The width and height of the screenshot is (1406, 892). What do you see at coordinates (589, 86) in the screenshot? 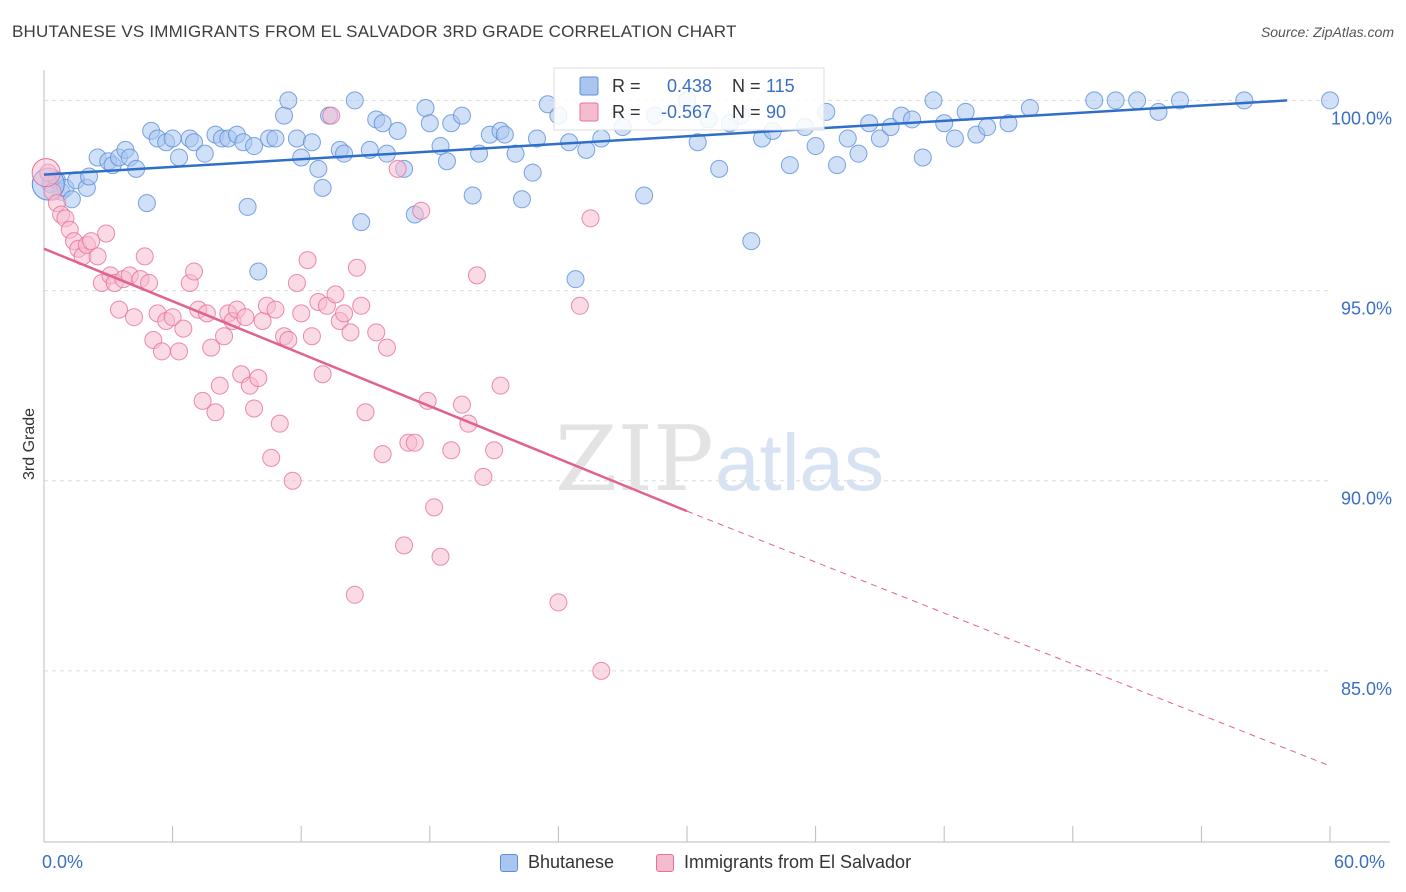
I see `stats-legend-swatch` at bounding box center [589, 86].